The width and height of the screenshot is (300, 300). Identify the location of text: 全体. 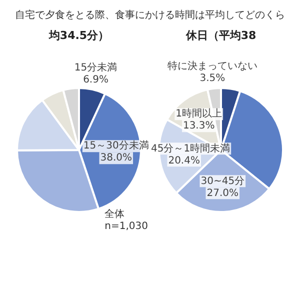
(115, 214).